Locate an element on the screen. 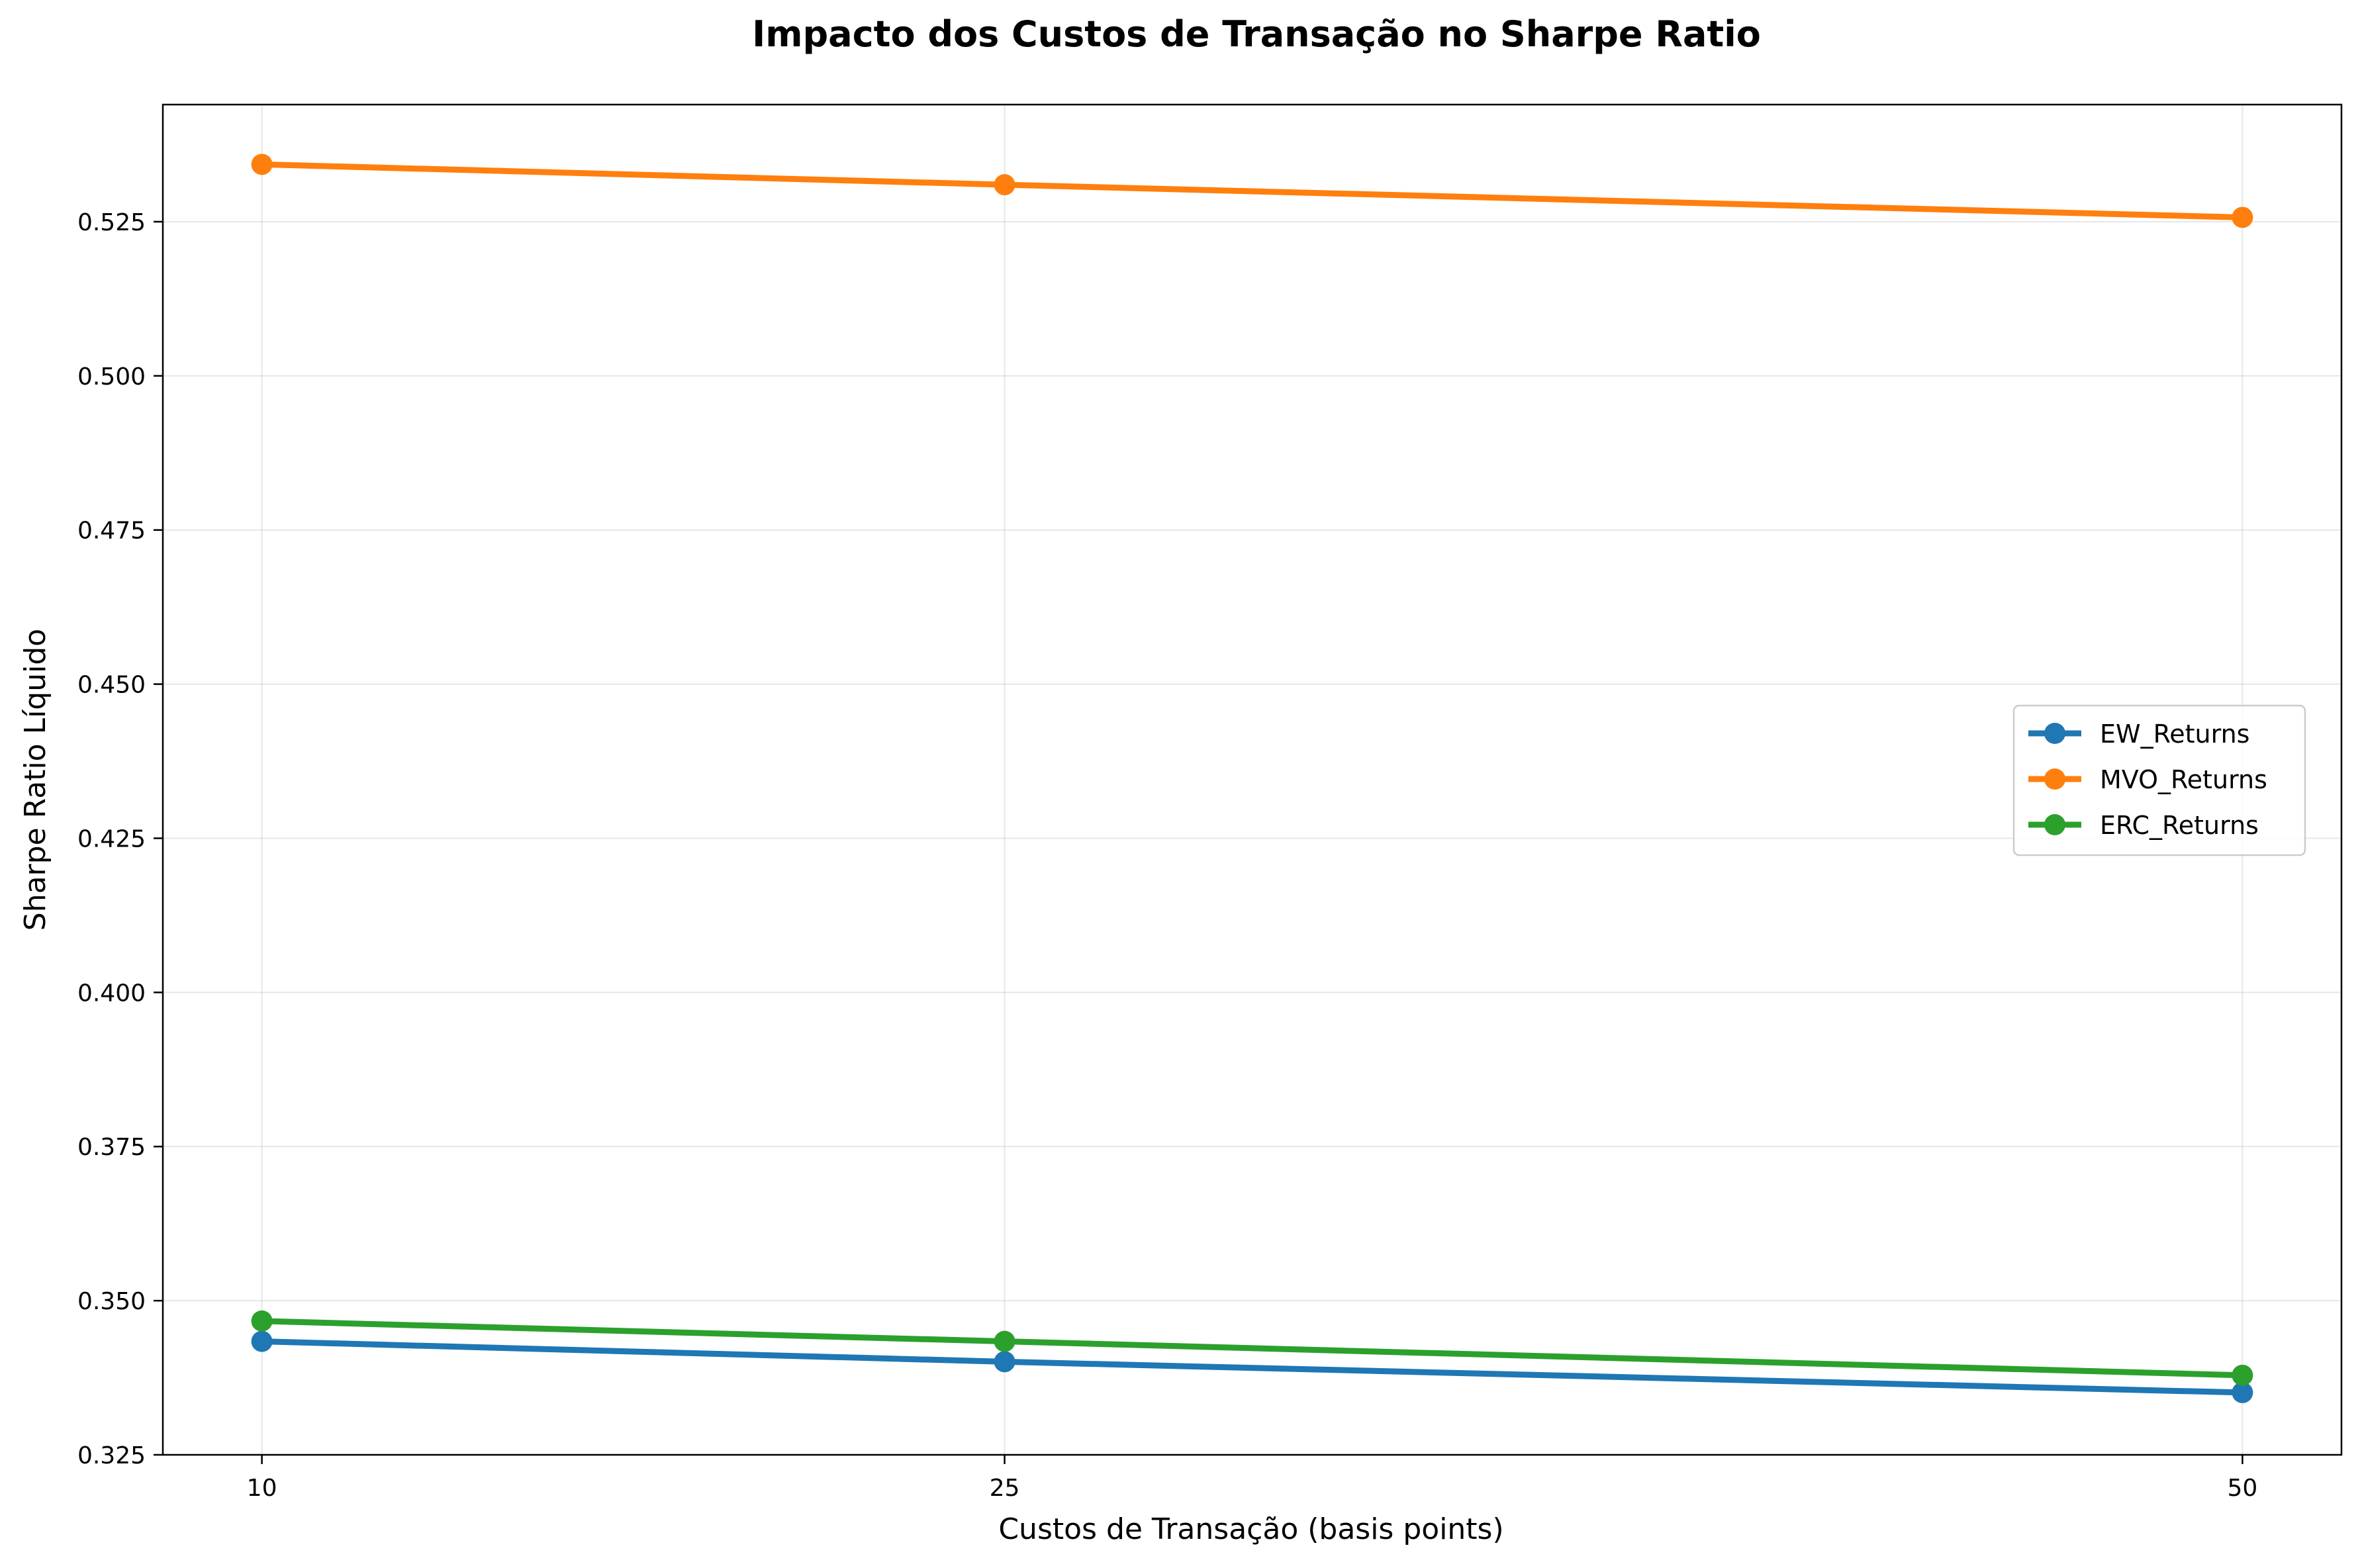  legend-label-erc-returns: ERC_Returns is located at coordinates (2179, 826).